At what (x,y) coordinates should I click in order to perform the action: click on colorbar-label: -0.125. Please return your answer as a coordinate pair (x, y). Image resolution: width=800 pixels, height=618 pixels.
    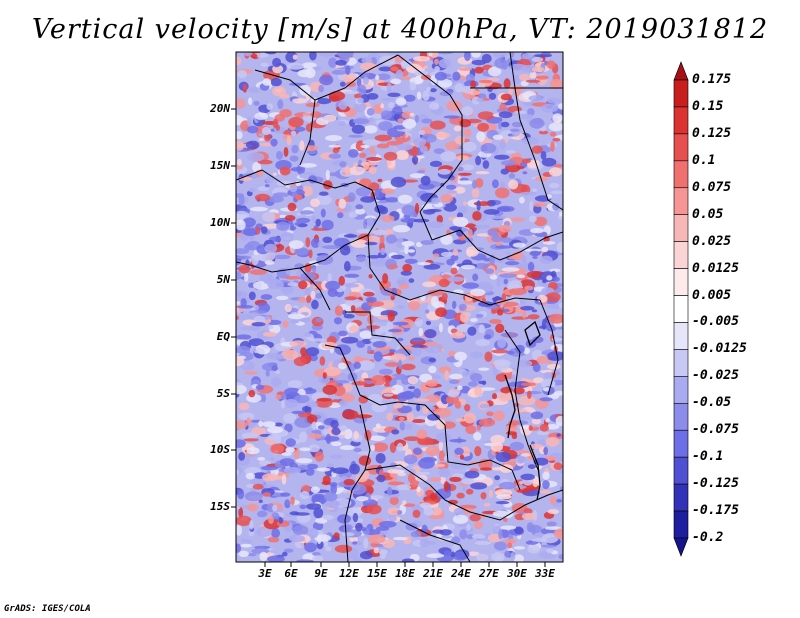
    Looking at the image, I should click on (715, 484).